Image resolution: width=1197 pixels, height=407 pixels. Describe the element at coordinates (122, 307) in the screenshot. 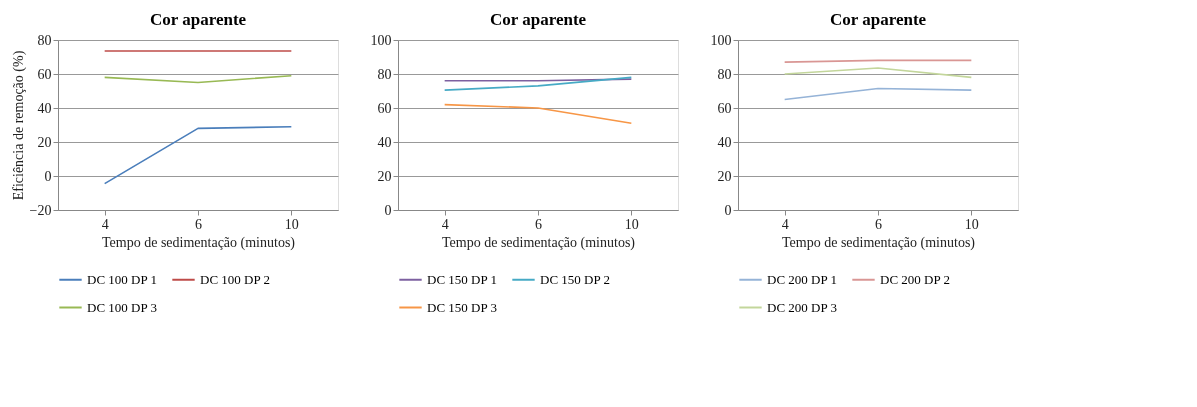

I see `legend-label: DC 100 DP 3` at that location.